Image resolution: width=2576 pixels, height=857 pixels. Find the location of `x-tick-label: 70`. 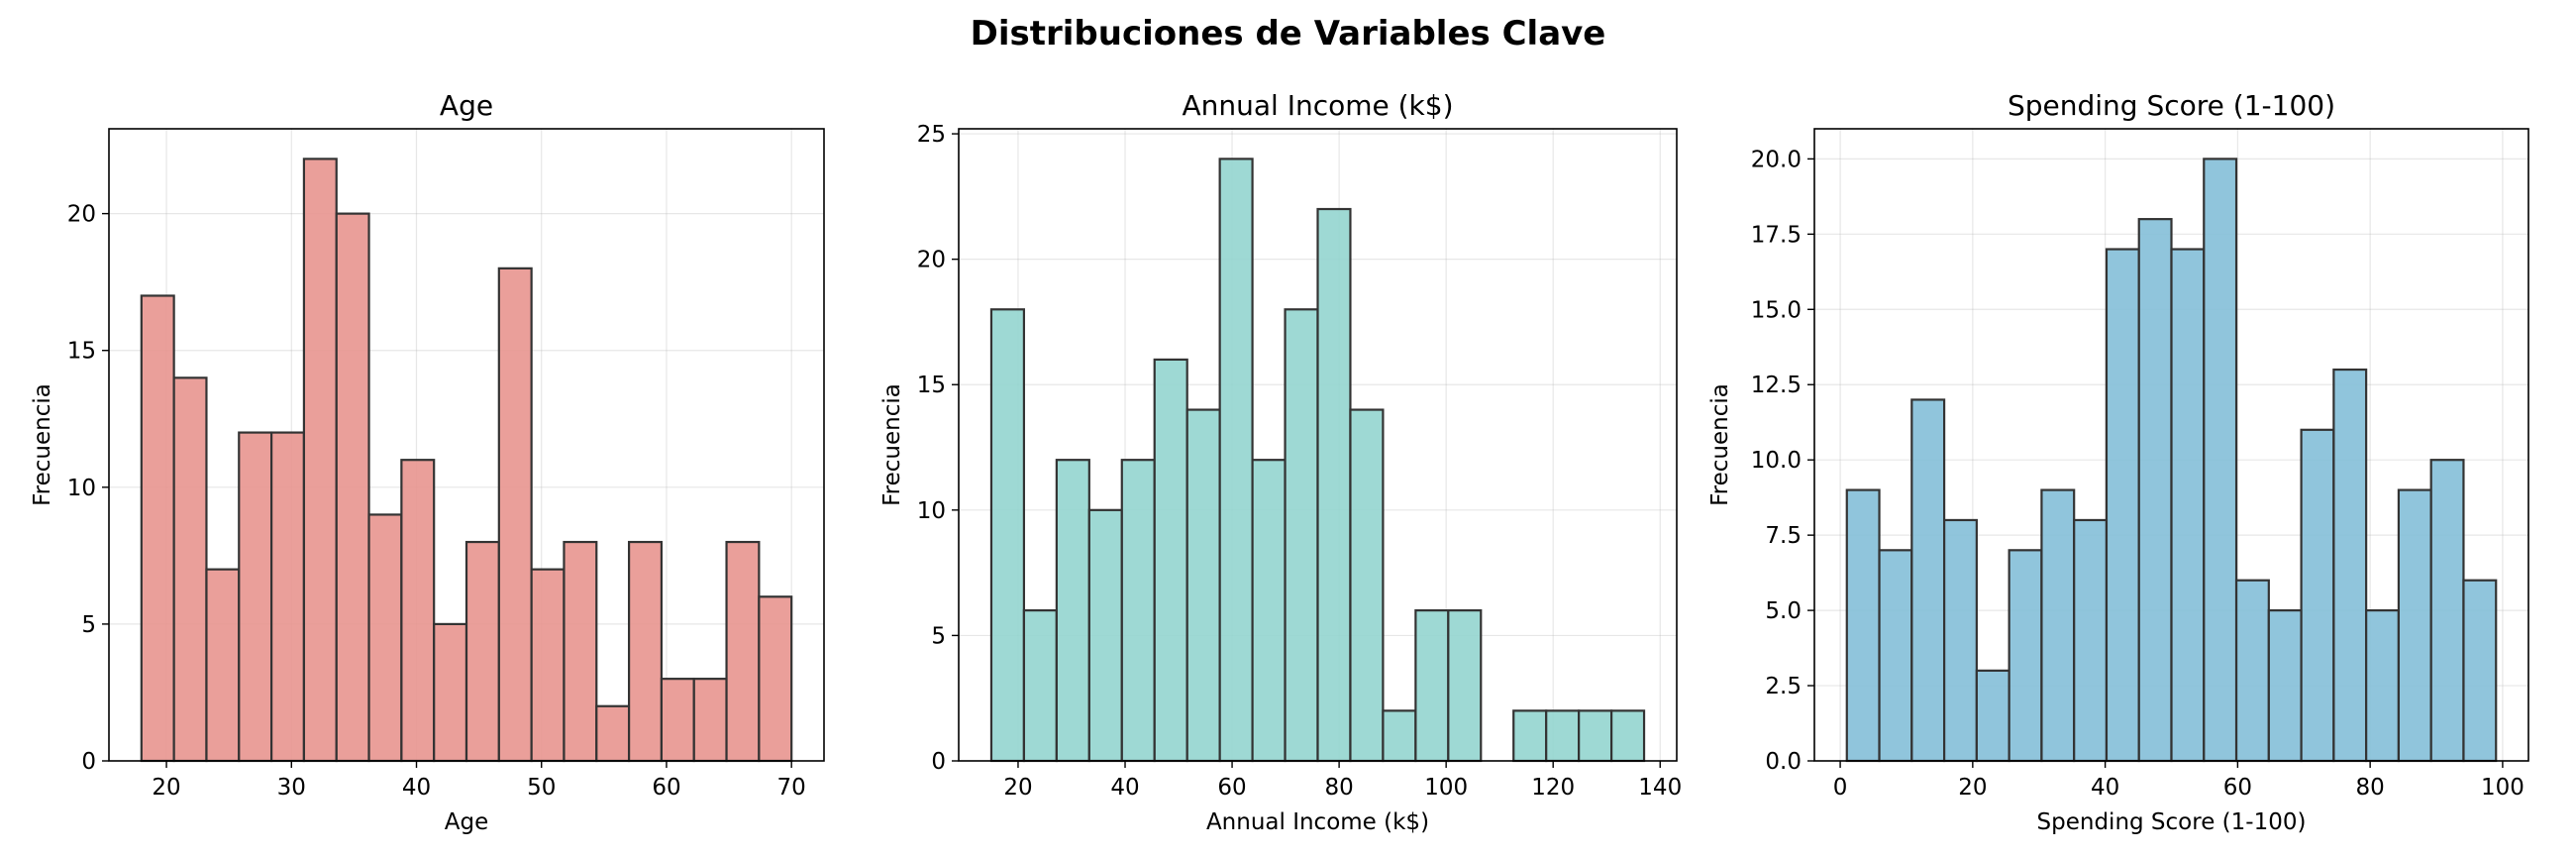

x-tick-label: 70 is located at coordinates (791, 788).